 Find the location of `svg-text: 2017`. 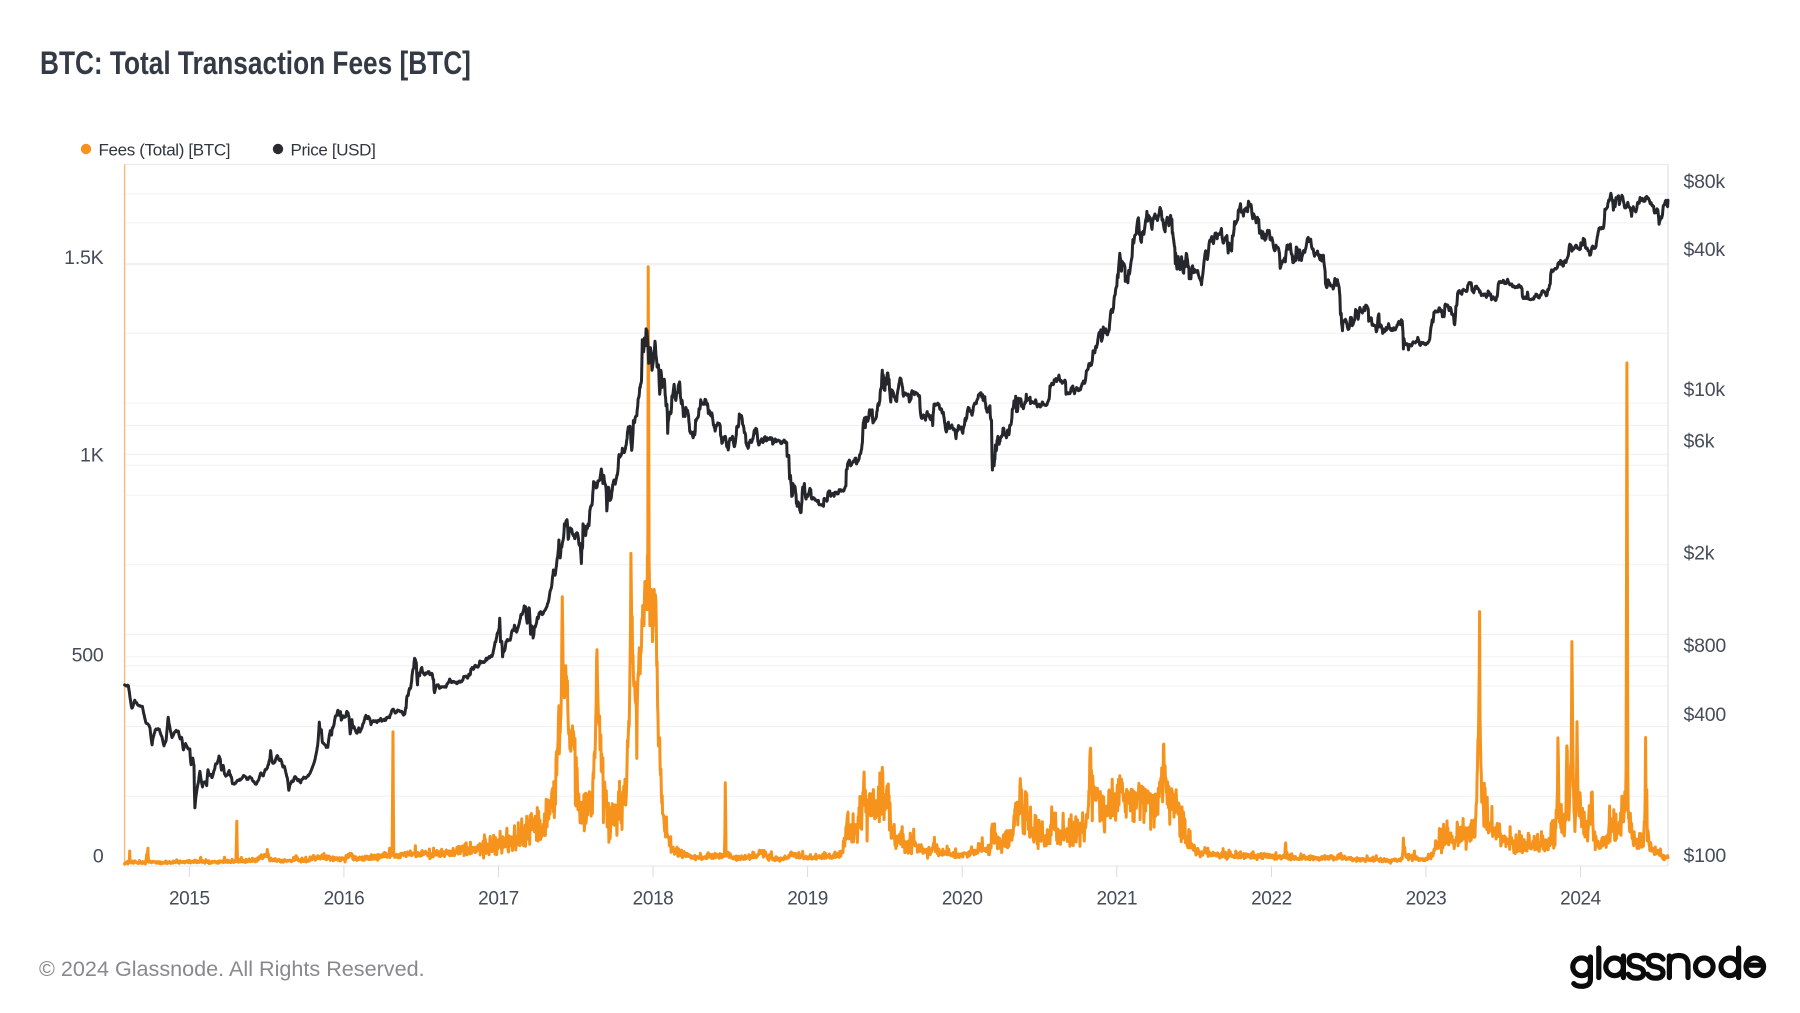

svg-text: 2017 is located at coordinates (498, 899).